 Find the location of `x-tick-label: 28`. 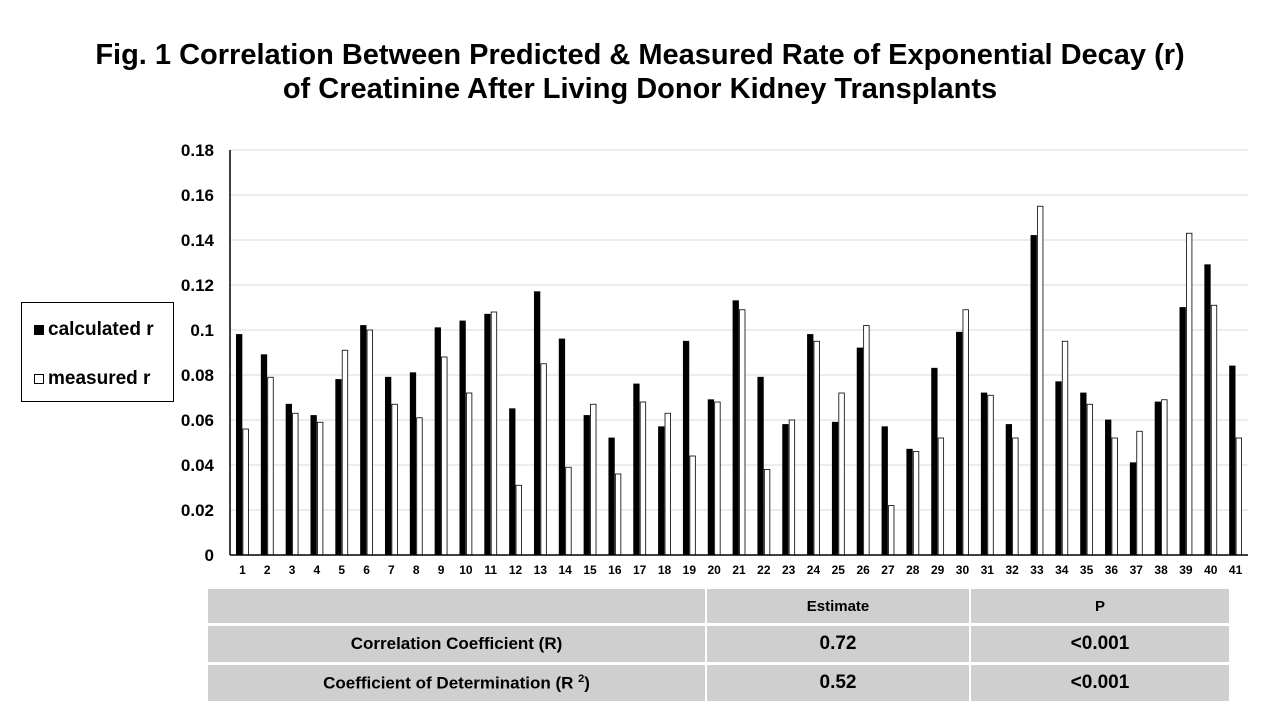

x-tick-label: 28 is located at coordinates (913, 570).